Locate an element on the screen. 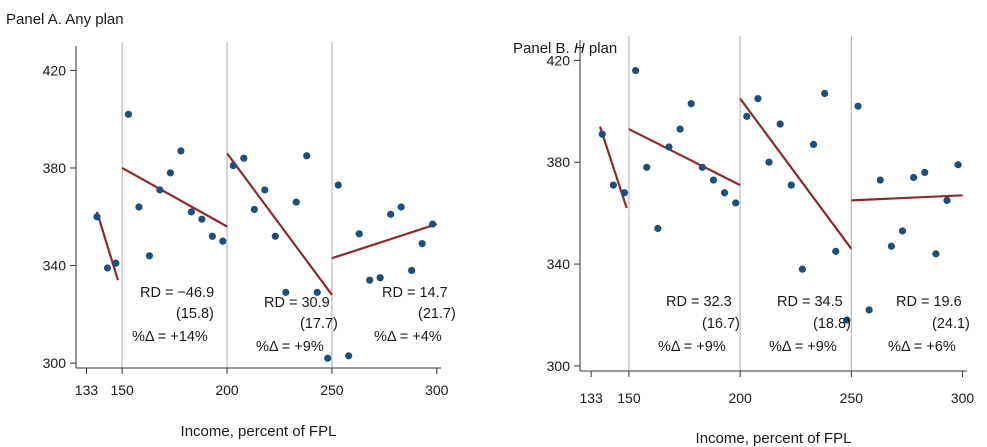 The width and height of the screenshot is (987, 447). panel-title: Panel B. H plan is located at coordinates (565, 48).